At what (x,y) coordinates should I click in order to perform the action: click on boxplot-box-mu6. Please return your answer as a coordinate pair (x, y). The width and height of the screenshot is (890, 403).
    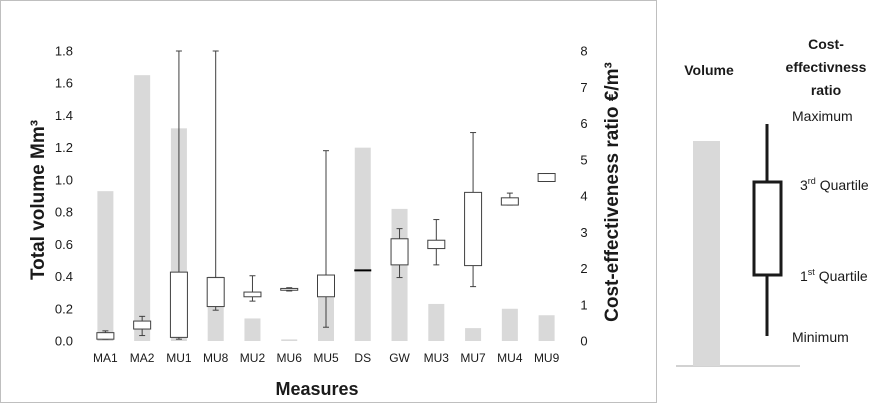
    Looking at the image, I should click on (289, 289).